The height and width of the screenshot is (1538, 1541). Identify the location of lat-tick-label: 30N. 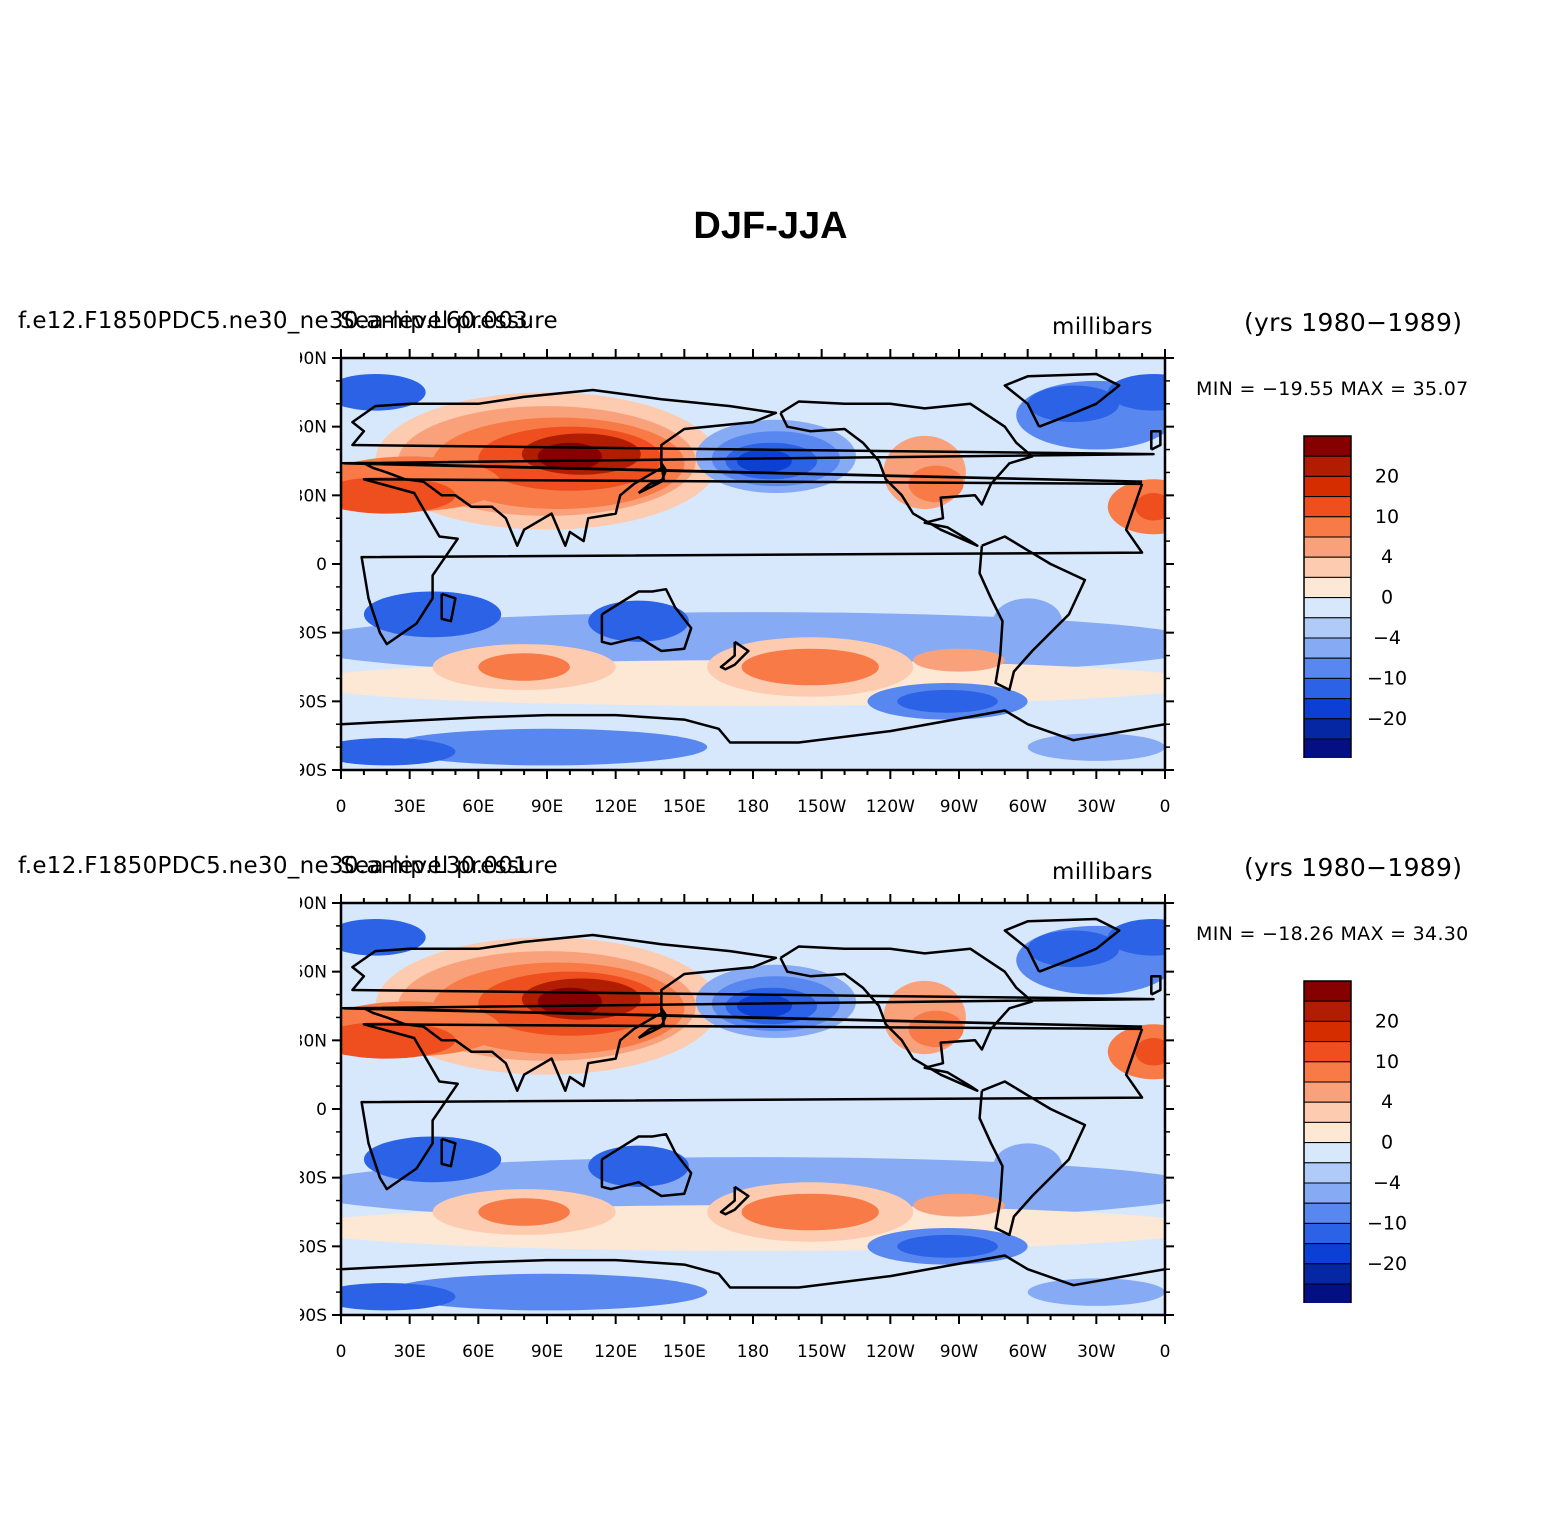
(313, 1041).